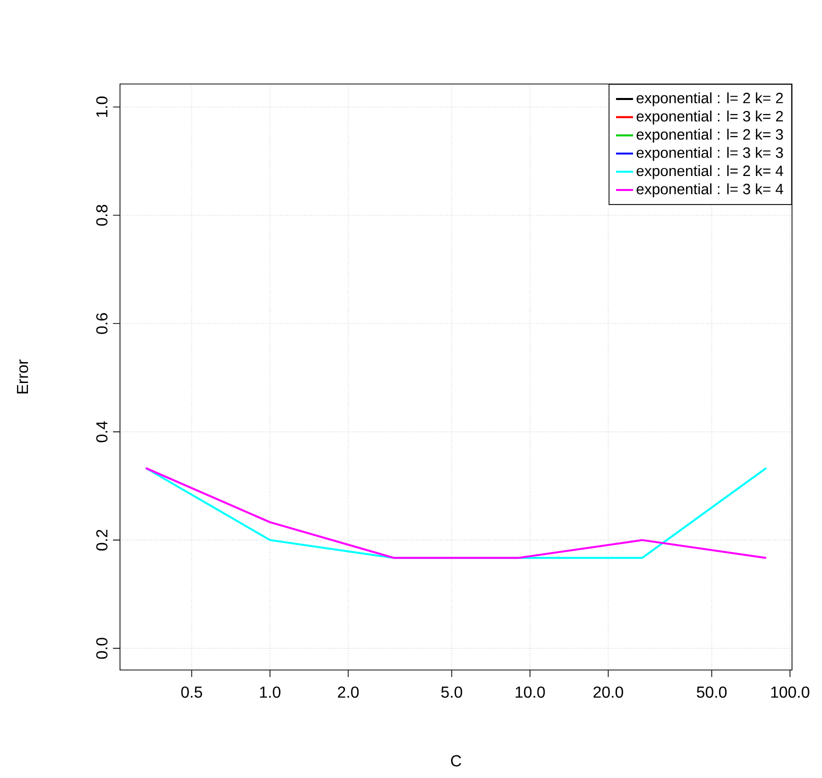  I want to click on y-axis-title: Error, so click(22, 377).